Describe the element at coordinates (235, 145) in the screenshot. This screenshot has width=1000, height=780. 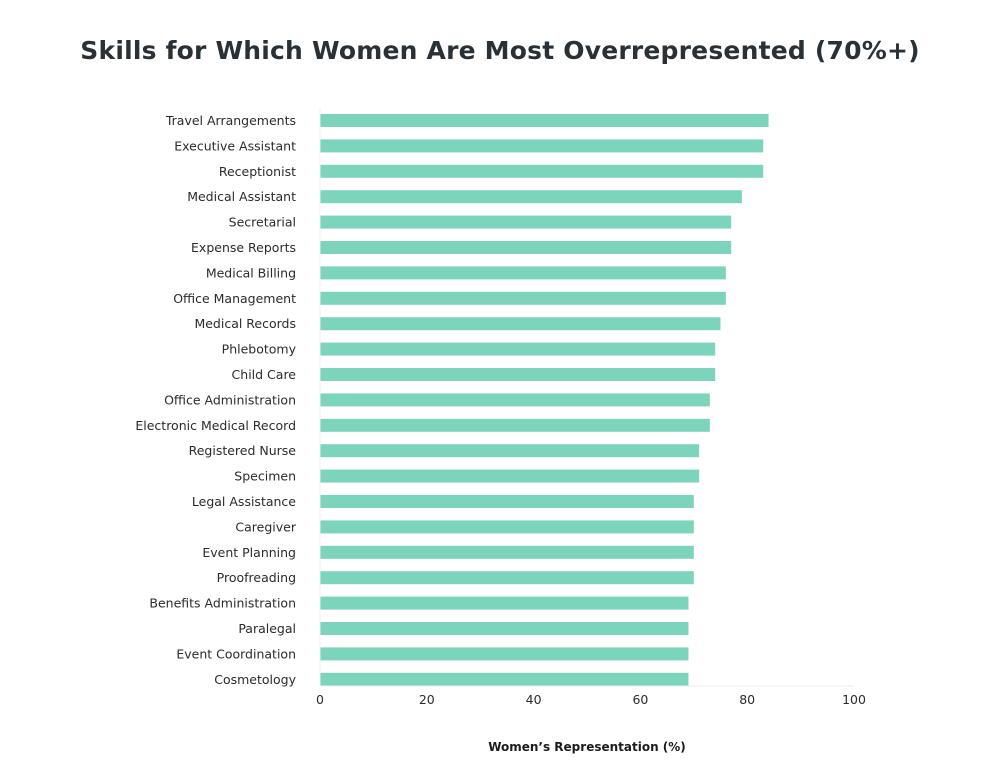
I see `category-label: Executive Assistant` at that location.